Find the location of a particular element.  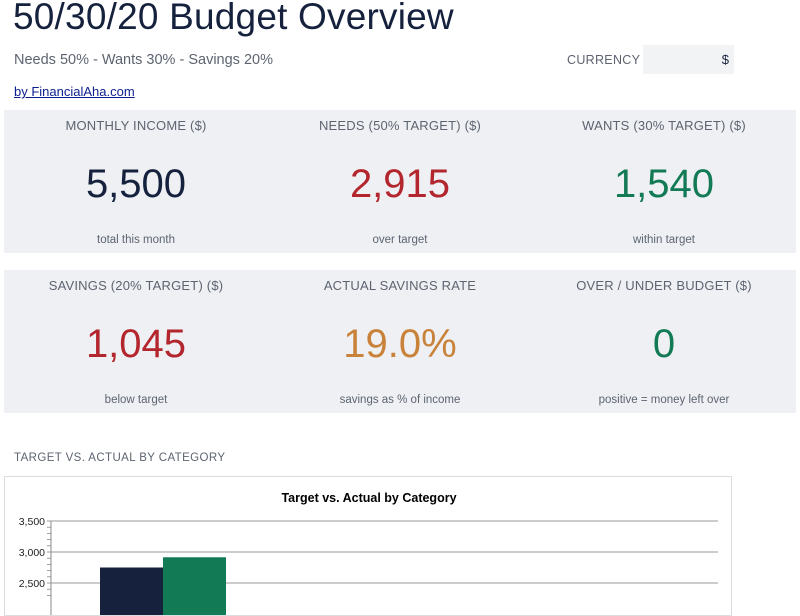

kpi-label: ACTUAL SAVINGS RATE is located at coordinates (400, 285).